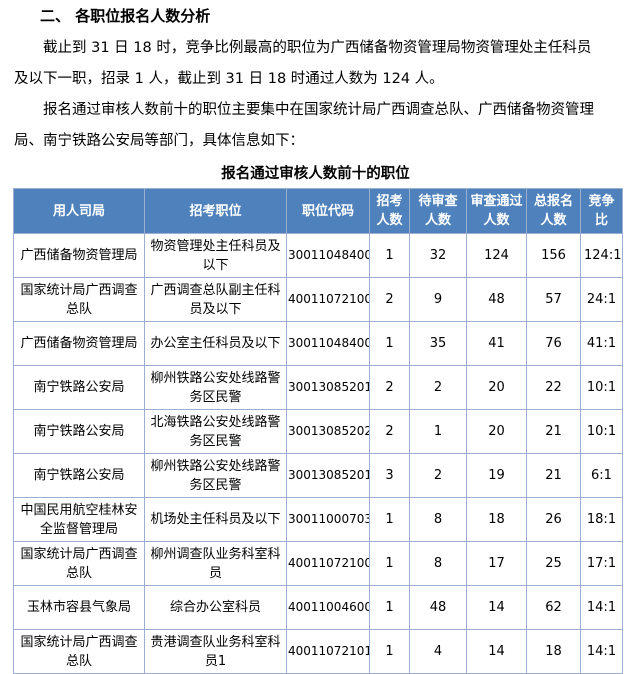 This screenshot has width=631, height=674. I want to click on table-cell: 62, so click(553, 607).